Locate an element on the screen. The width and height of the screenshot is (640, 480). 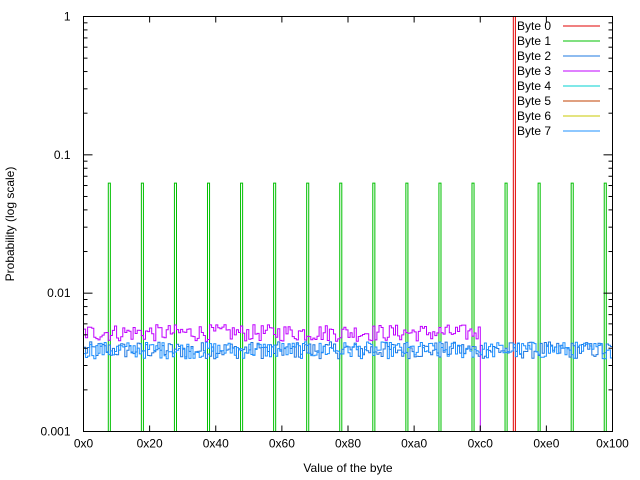
legend-label: Byte 5 is located at coordinates (534, 101).